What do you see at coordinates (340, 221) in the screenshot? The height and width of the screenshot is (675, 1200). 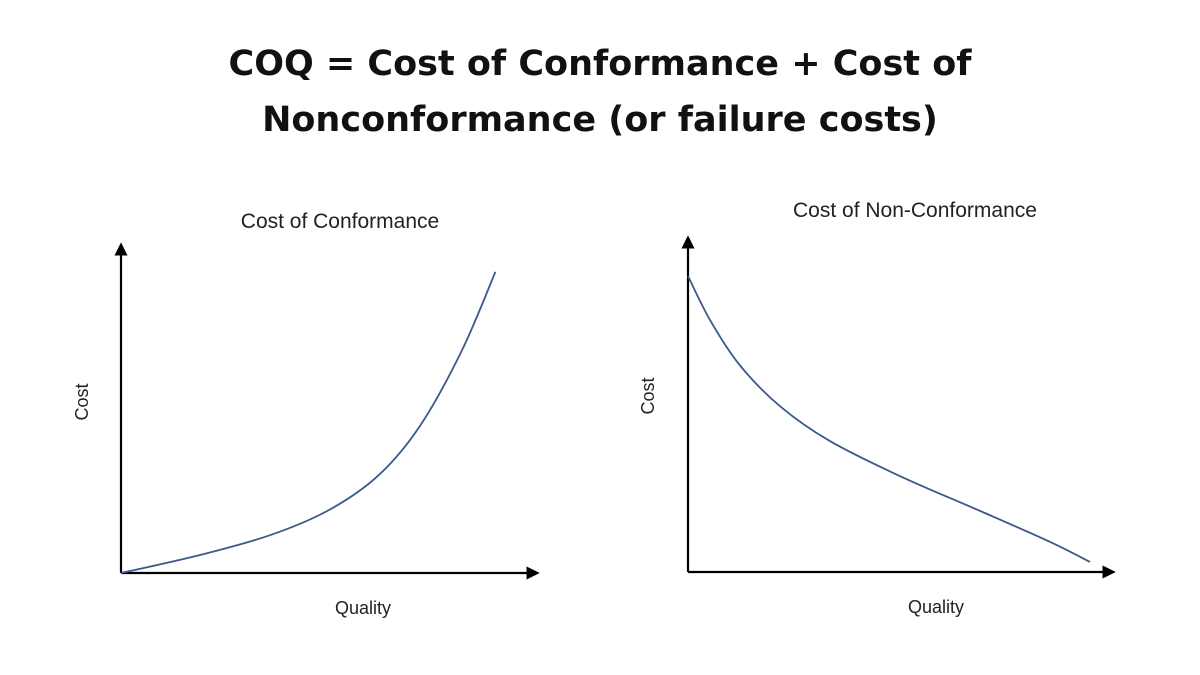 I see `chart-title: Cost of Conformance` at bounding box center [340, 221].